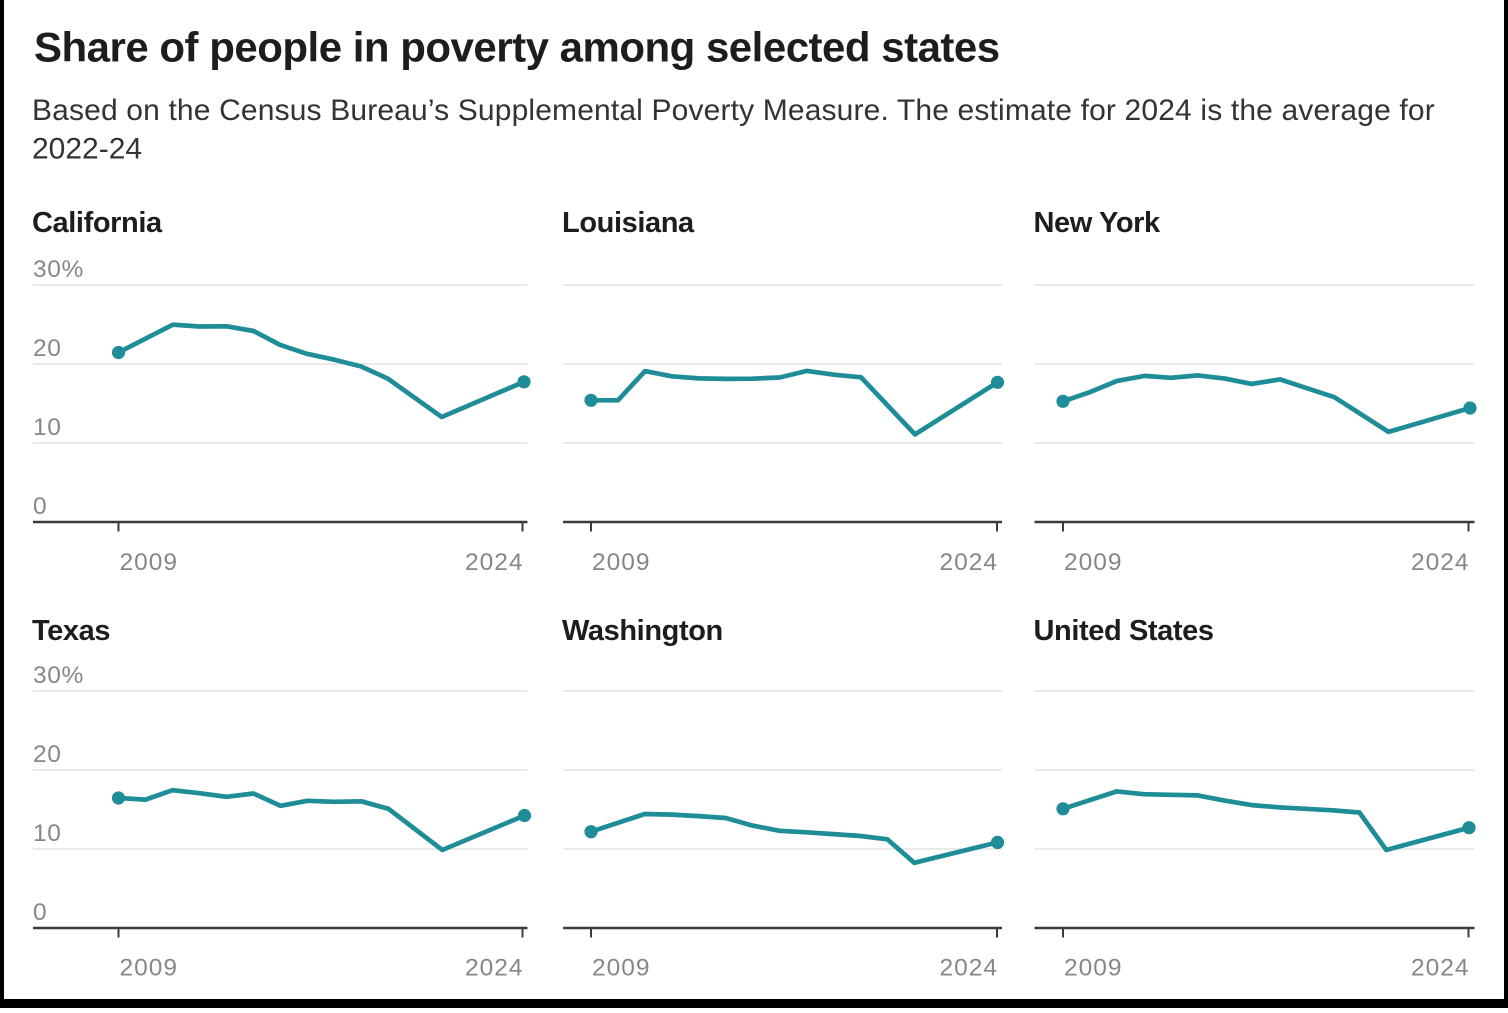 The width and height of the screenshot is (1508, 1013). I want to click on svg-text: Washington, so click(642, 631).